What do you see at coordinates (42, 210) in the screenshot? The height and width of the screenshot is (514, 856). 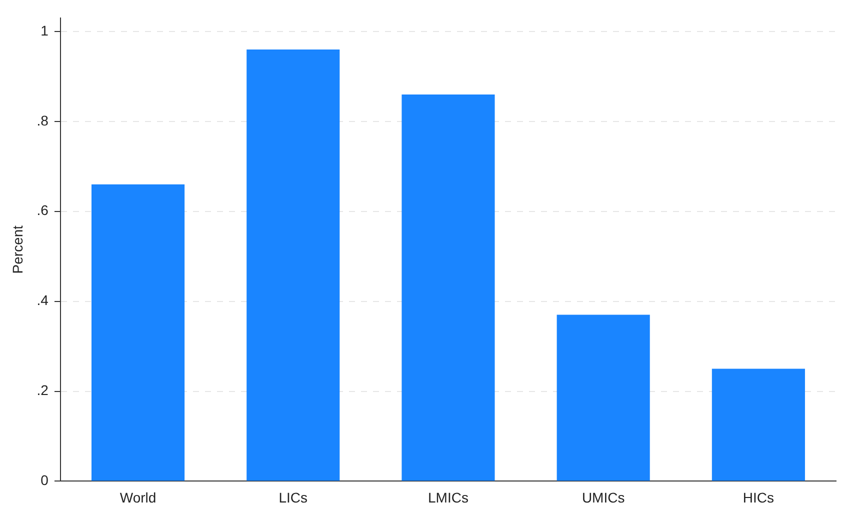 I see `y-tick-label: .6` at bounding box center [42, 210].